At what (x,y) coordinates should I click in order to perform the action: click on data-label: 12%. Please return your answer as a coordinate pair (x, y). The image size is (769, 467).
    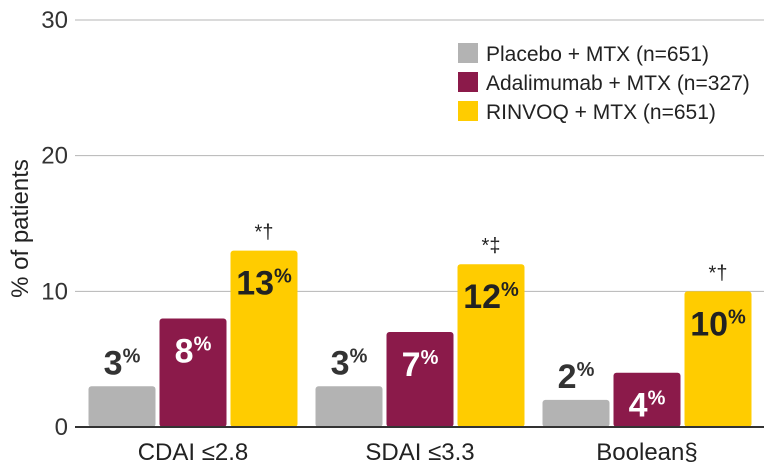
    Looking at the image, I should click on (491, 297).